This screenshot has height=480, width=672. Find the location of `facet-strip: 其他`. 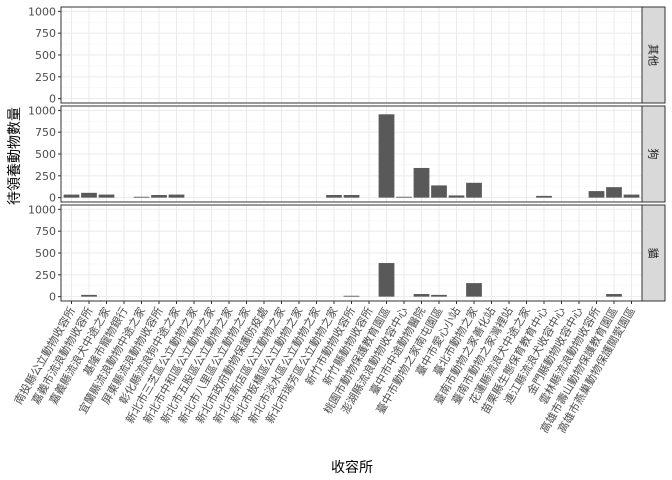

facet-strip: 其他 is located at coordinates (653, 55).